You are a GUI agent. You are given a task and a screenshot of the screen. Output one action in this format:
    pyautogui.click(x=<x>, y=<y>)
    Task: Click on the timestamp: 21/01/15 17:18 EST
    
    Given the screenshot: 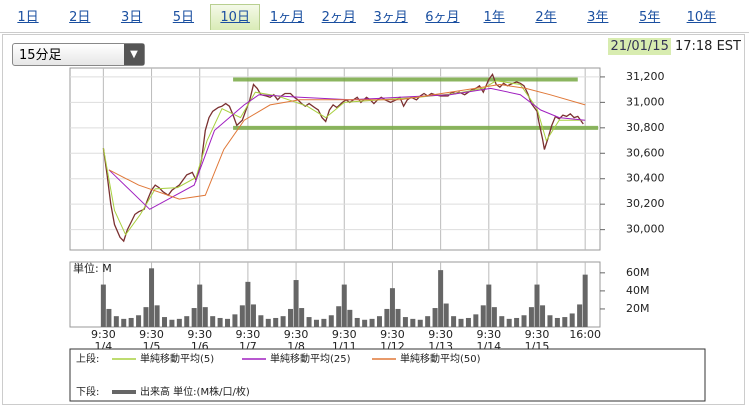 What is the action you would take?
    pyautogui.click(x=674, y=46)
    